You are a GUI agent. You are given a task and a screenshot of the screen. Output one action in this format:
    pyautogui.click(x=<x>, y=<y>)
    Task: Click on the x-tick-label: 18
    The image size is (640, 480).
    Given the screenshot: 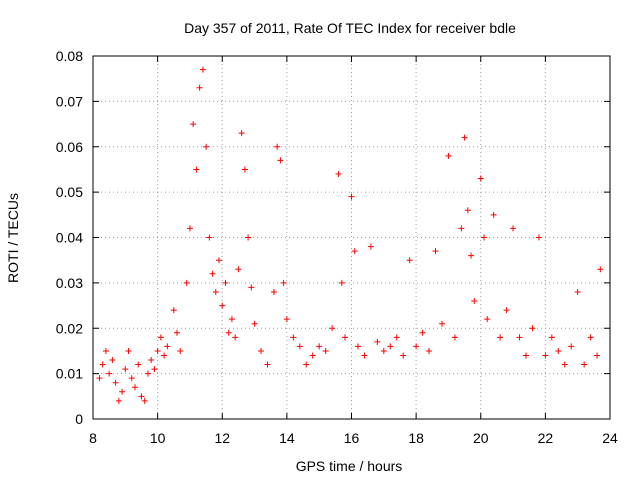 What is the action you would take?
    pyautogui.click(x=416, y=438)
    